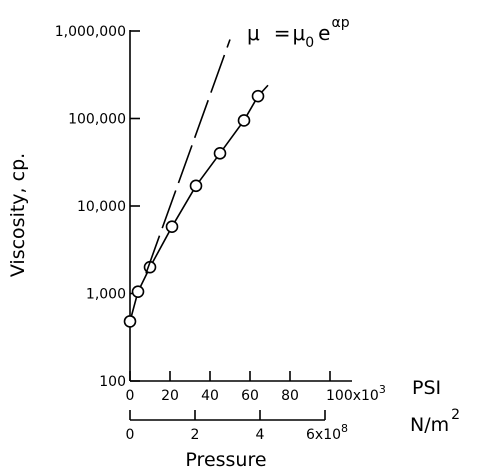 The image size is (481, 475). I want to click on y-tick-label: 1,000, so click(106, 295).